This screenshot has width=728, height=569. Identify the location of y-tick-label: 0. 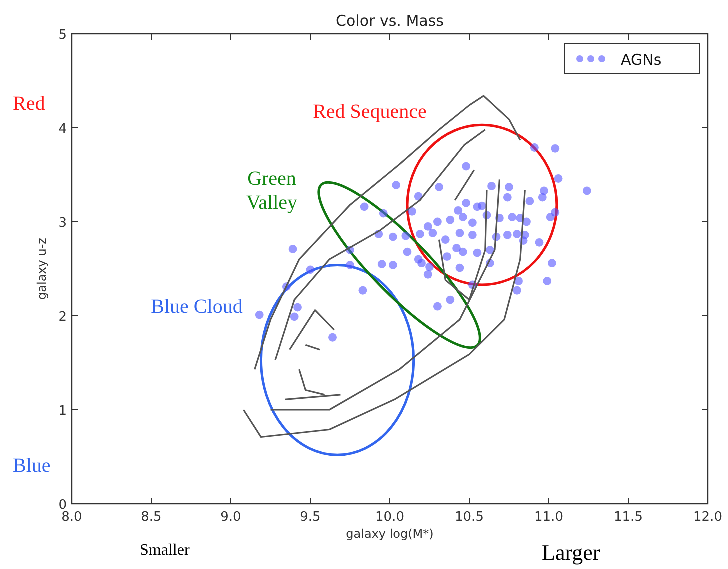
(62, 505).